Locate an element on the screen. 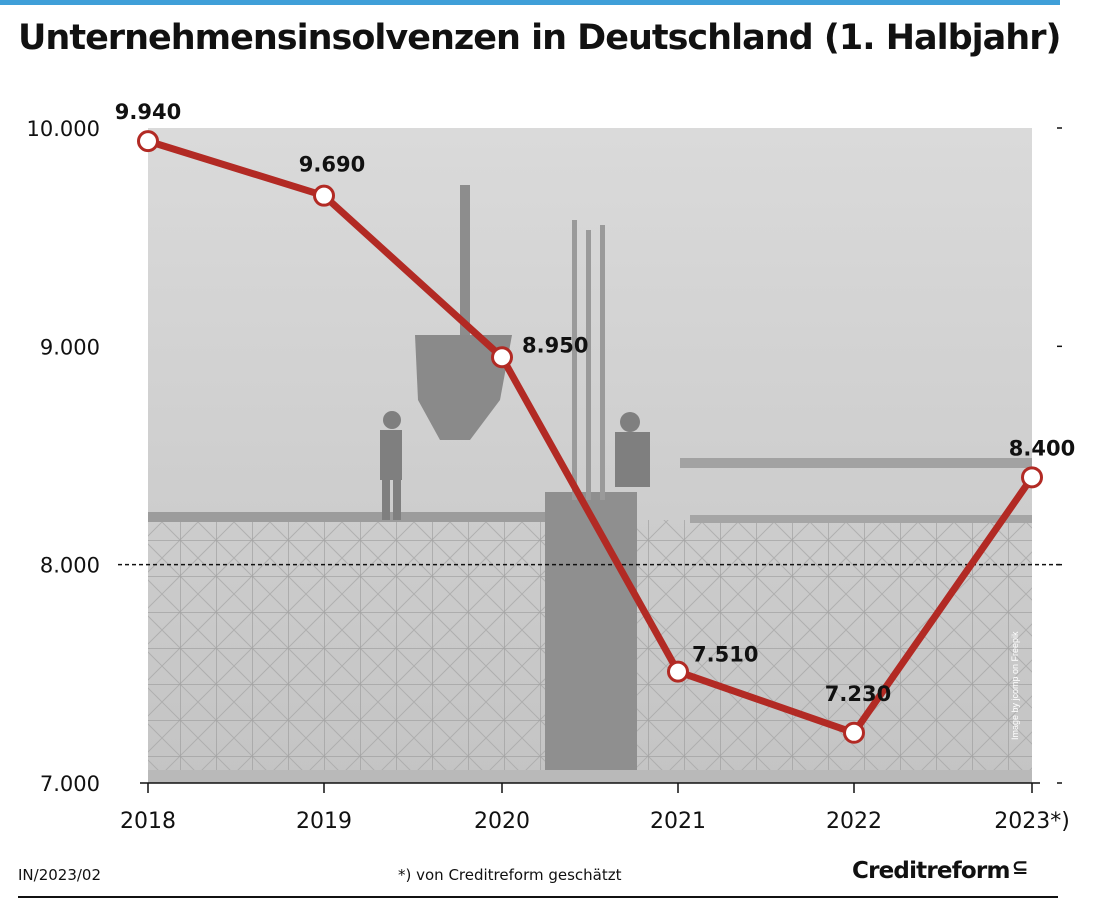 This screenshot has width=1097, height=909. y-tick-label: 7.000 is located at coordinates (70, 784).